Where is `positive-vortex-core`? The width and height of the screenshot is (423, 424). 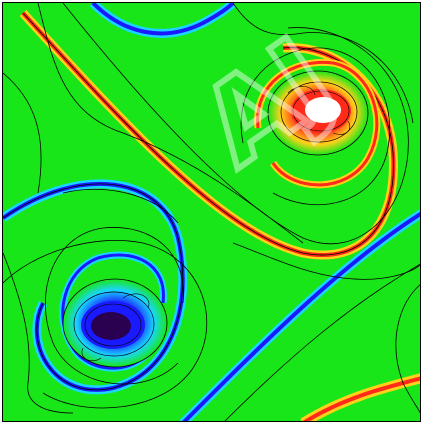 positive-vortex-core is located at coordinates (318, 113).